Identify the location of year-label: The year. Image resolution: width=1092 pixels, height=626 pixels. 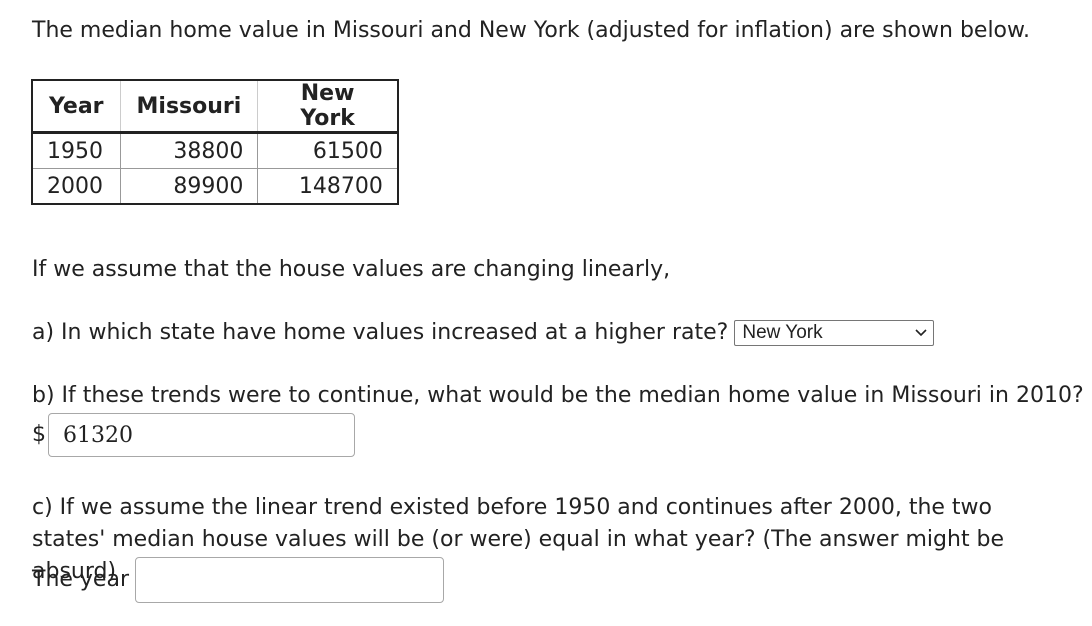
(80, 579).